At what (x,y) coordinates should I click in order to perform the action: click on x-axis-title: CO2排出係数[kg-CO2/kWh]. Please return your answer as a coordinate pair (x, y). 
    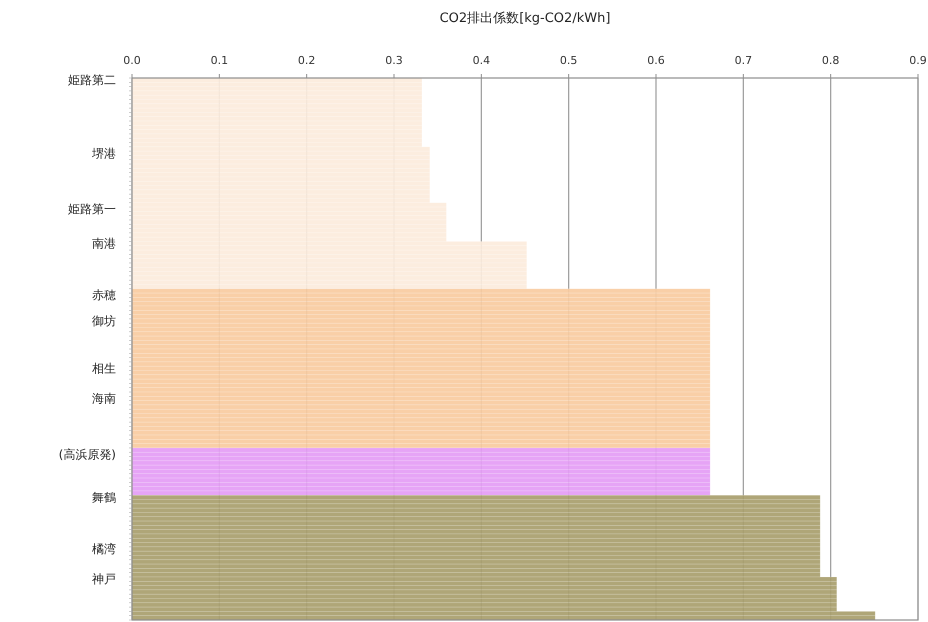
    Looking at the image, I should click on (525, 18).